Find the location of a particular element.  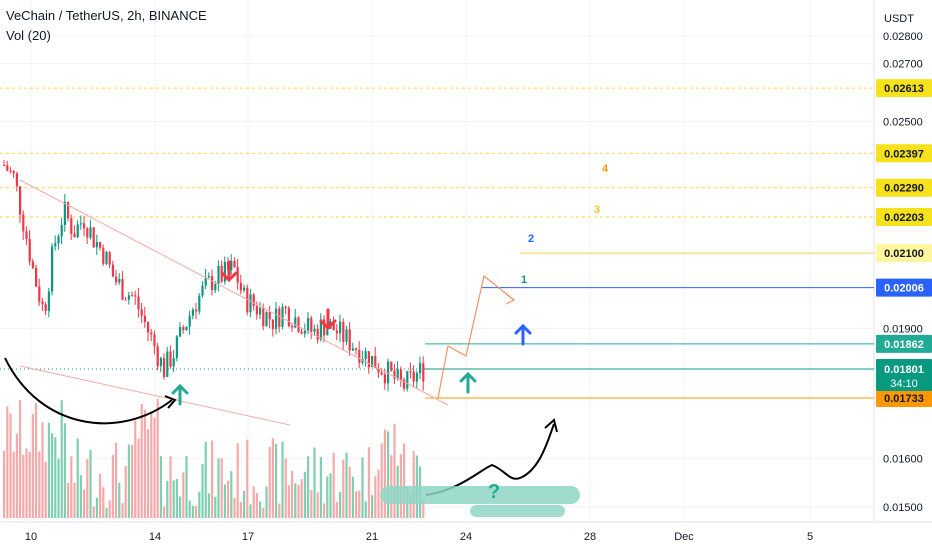

price-tick-label: 0.01500 is located at coordinates (903, 508).